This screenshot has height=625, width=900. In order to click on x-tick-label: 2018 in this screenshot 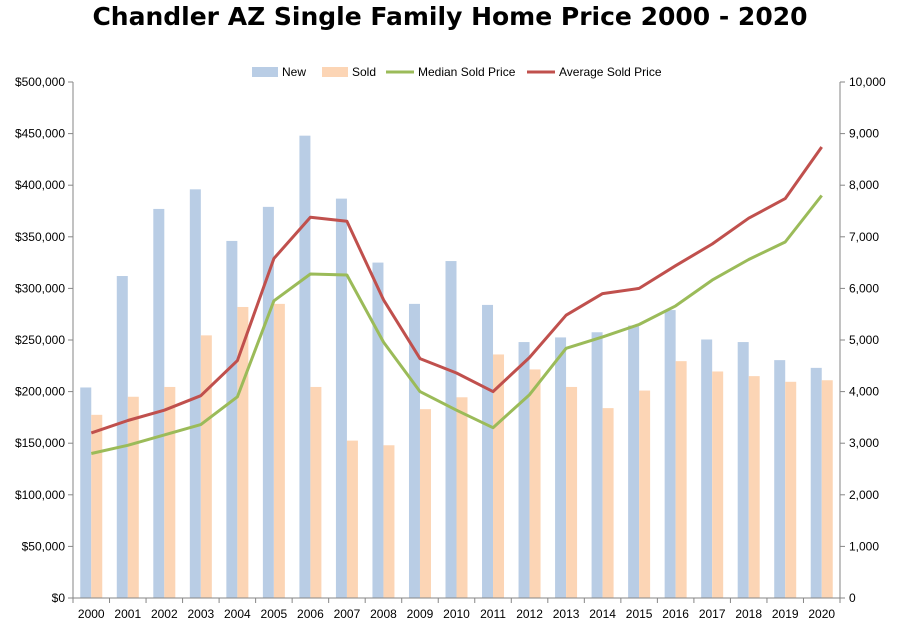, I will do `click(748, 614)`.